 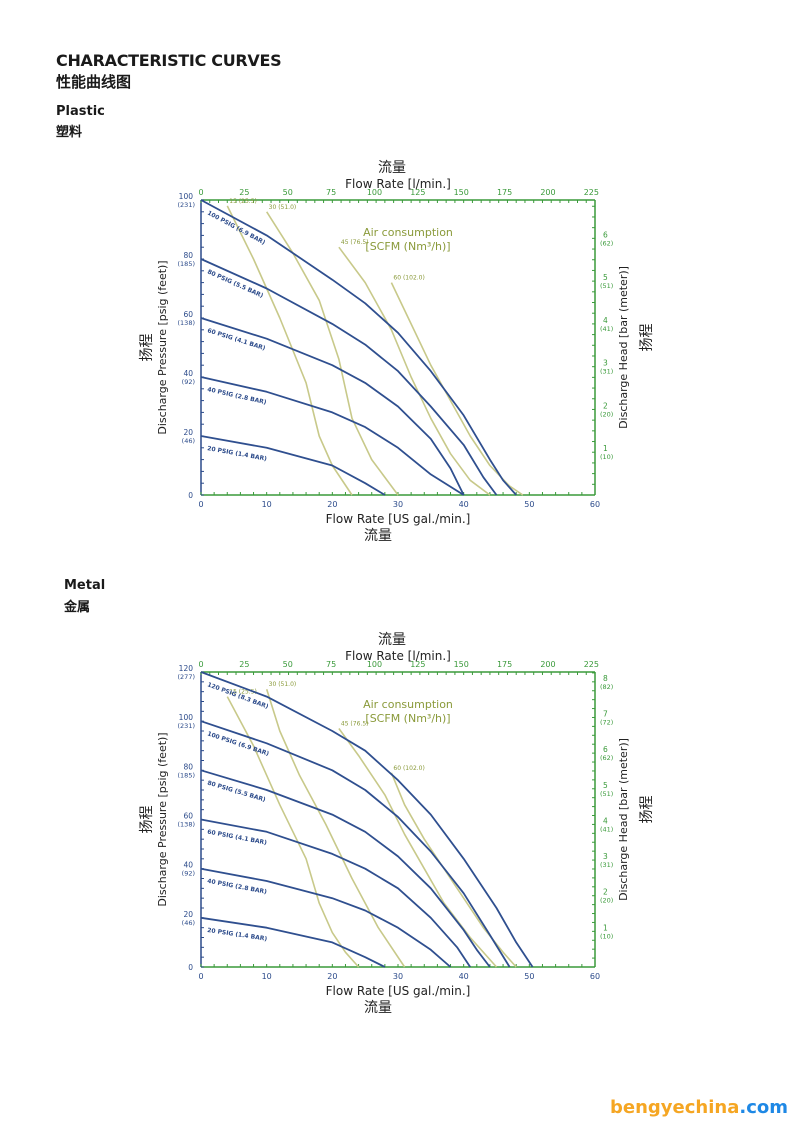 I want to click on plastic-series-label: 60 PSIG (4.1 BAR), so click(x=236, y=339).